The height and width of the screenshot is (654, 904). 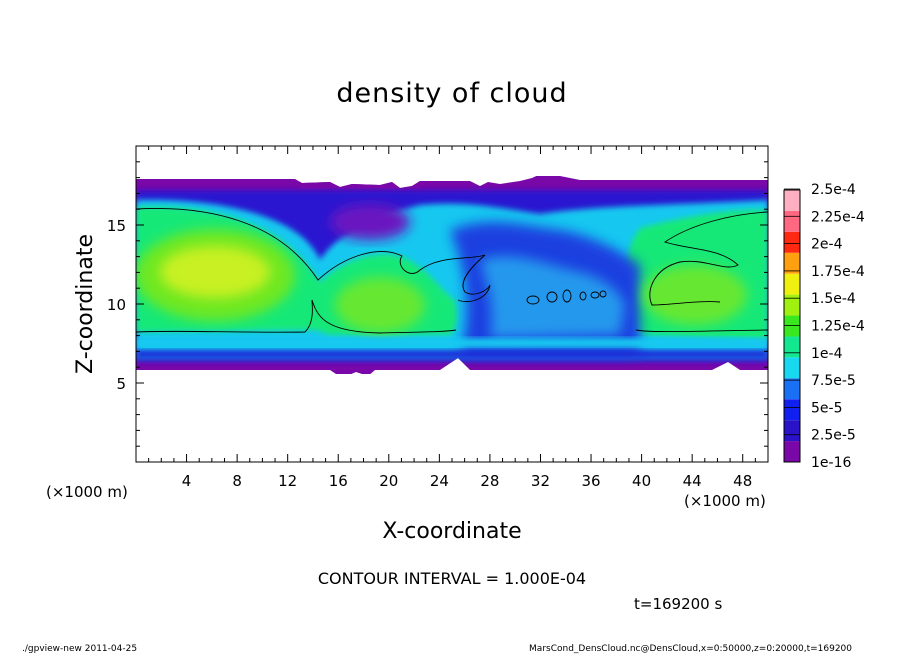 What do you see at coordinates (641, 481) in the screenshot?
I see `x-tick-label: 40` at bounding box center [641, 481].